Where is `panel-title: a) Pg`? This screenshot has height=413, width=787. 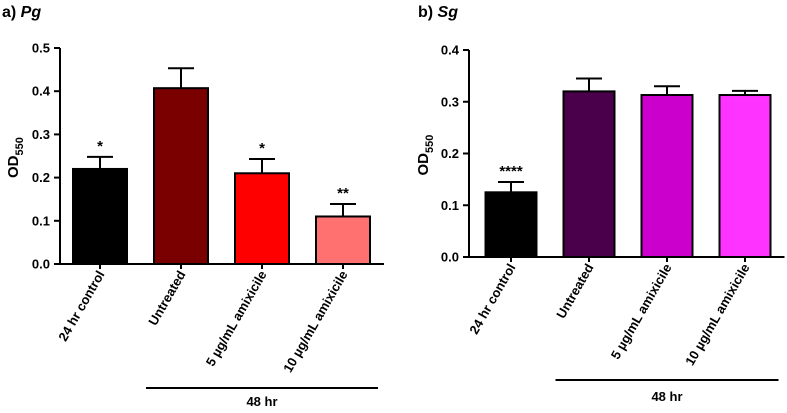
panel-title: a) Pg is located at coordinates (21, 12).